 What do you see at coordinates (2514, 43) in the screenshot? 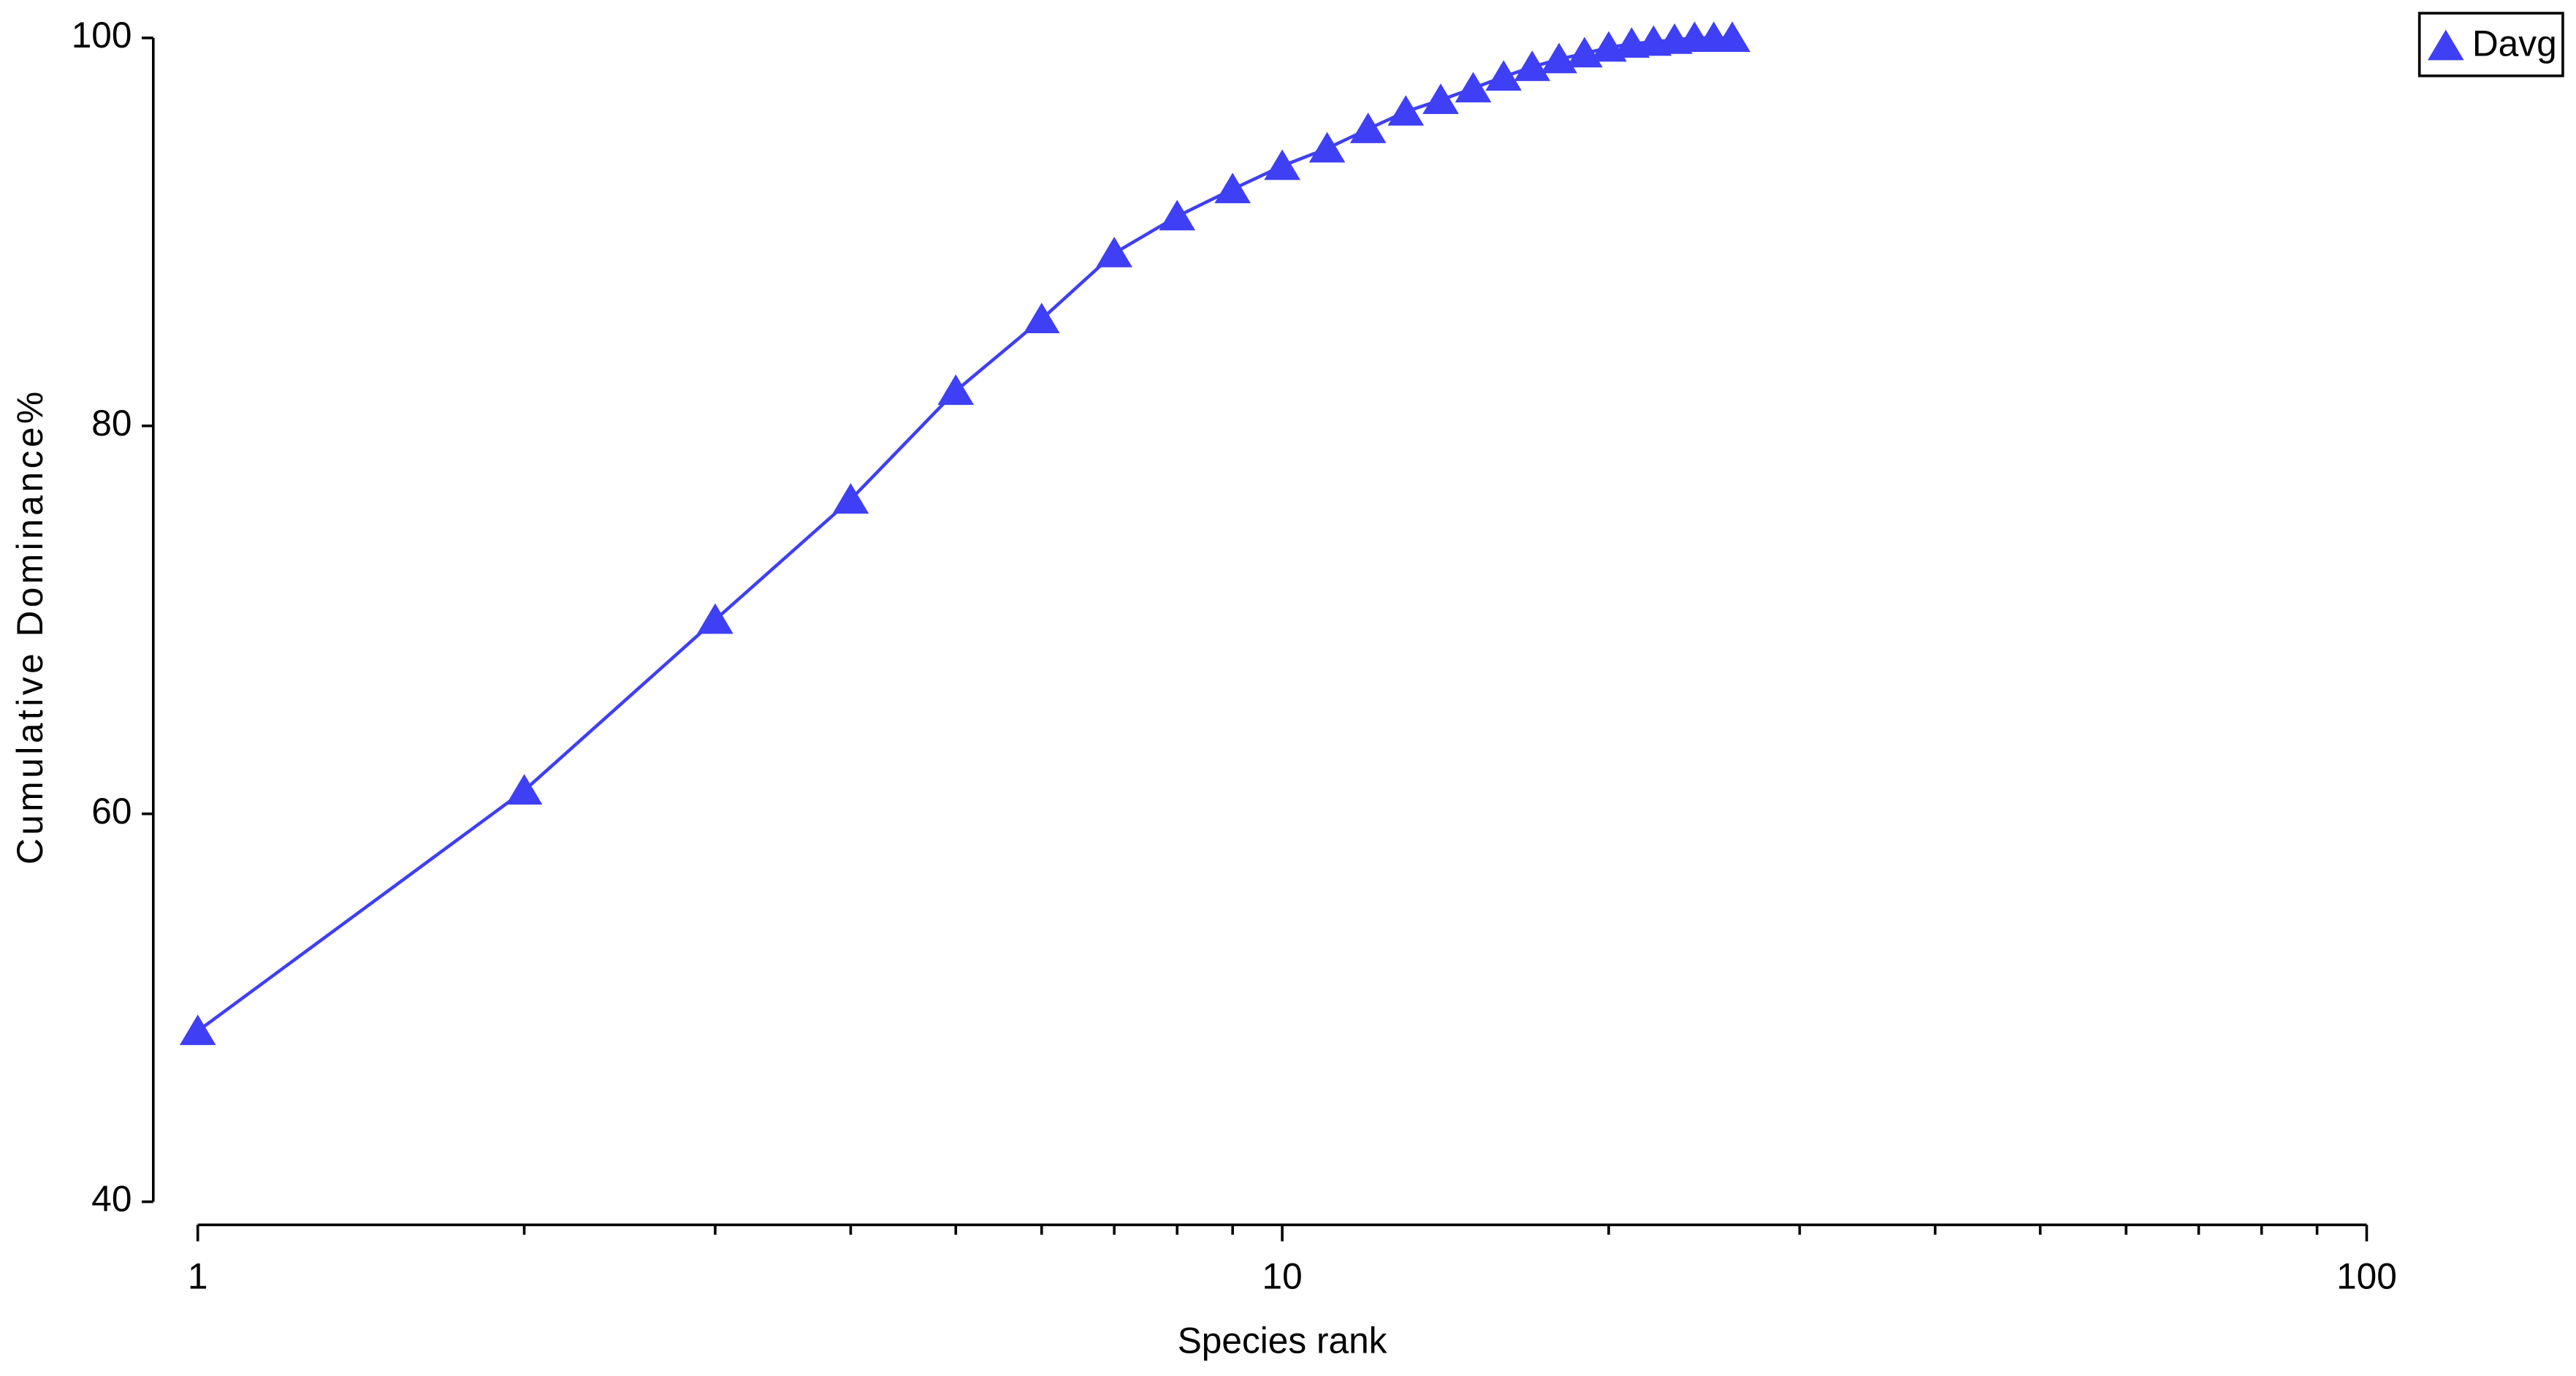
I see `legend-label: Davg` at bounding box center [2514, 43].